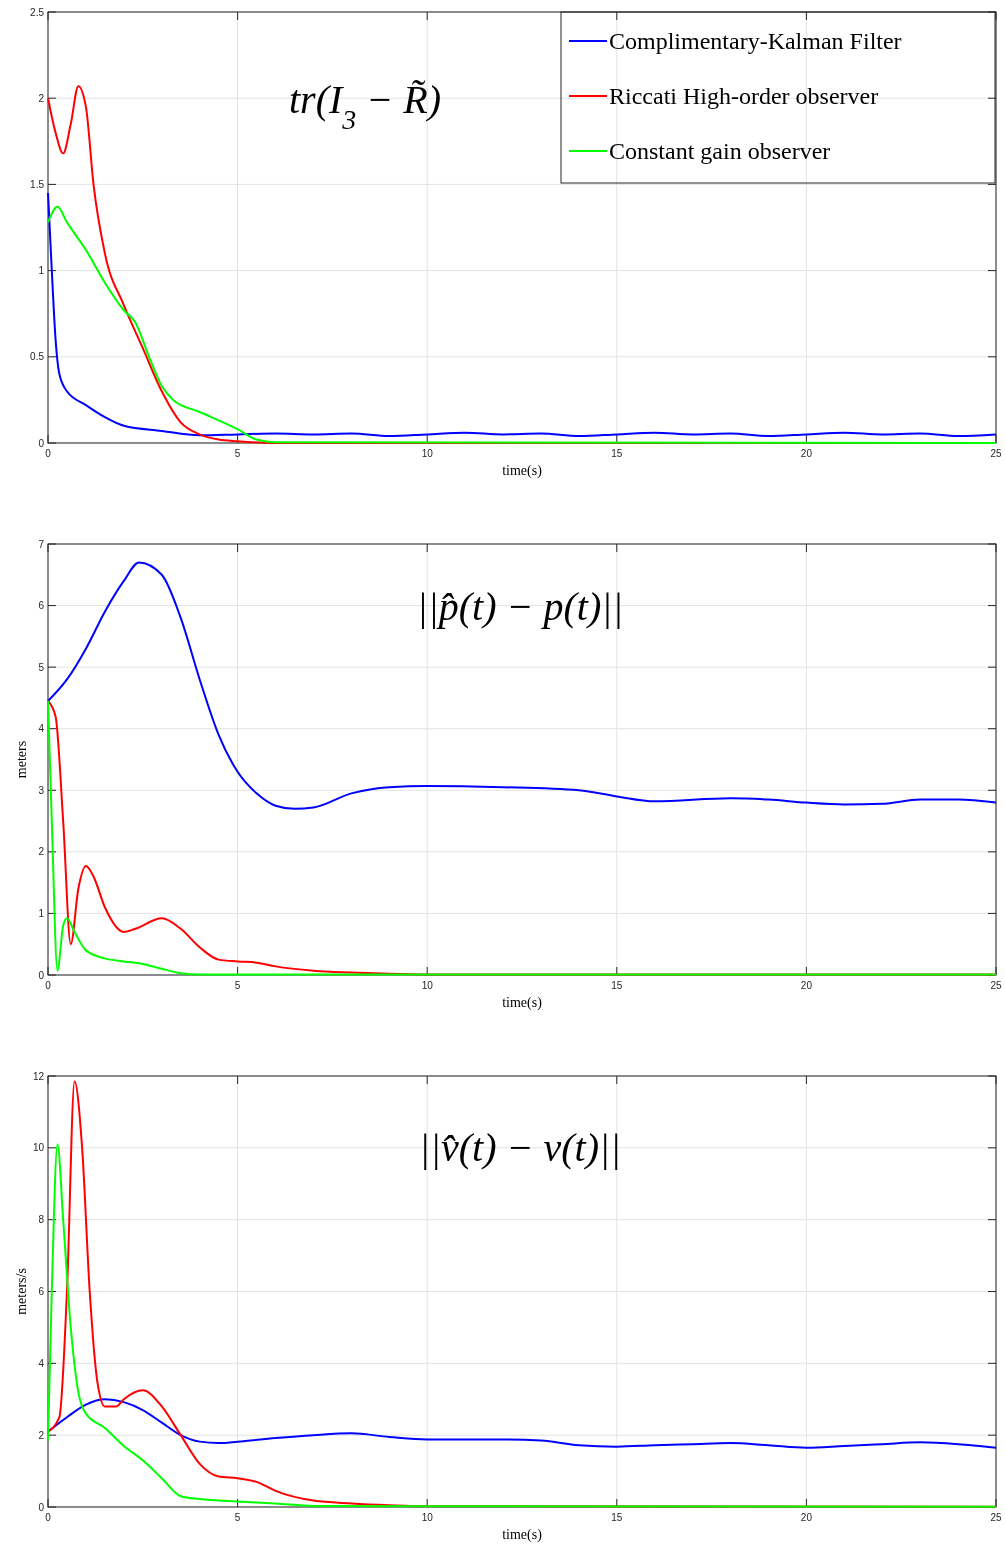 The image size is (1005, 1544). I want to click on y-tick-label: 8, so click(41, 1220).